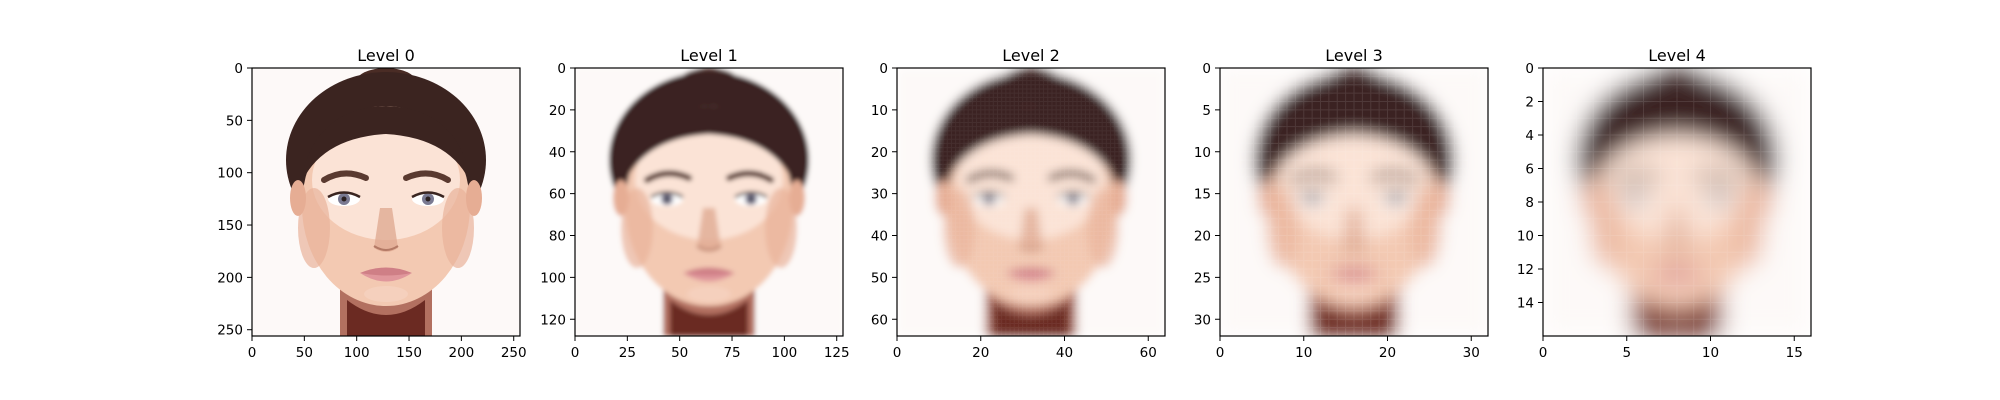 This screenshot has height=400, width=2000. Describe the element at coordinates (1206, 111) in the screenshot. I see `y-tick-label: 5` at that location.